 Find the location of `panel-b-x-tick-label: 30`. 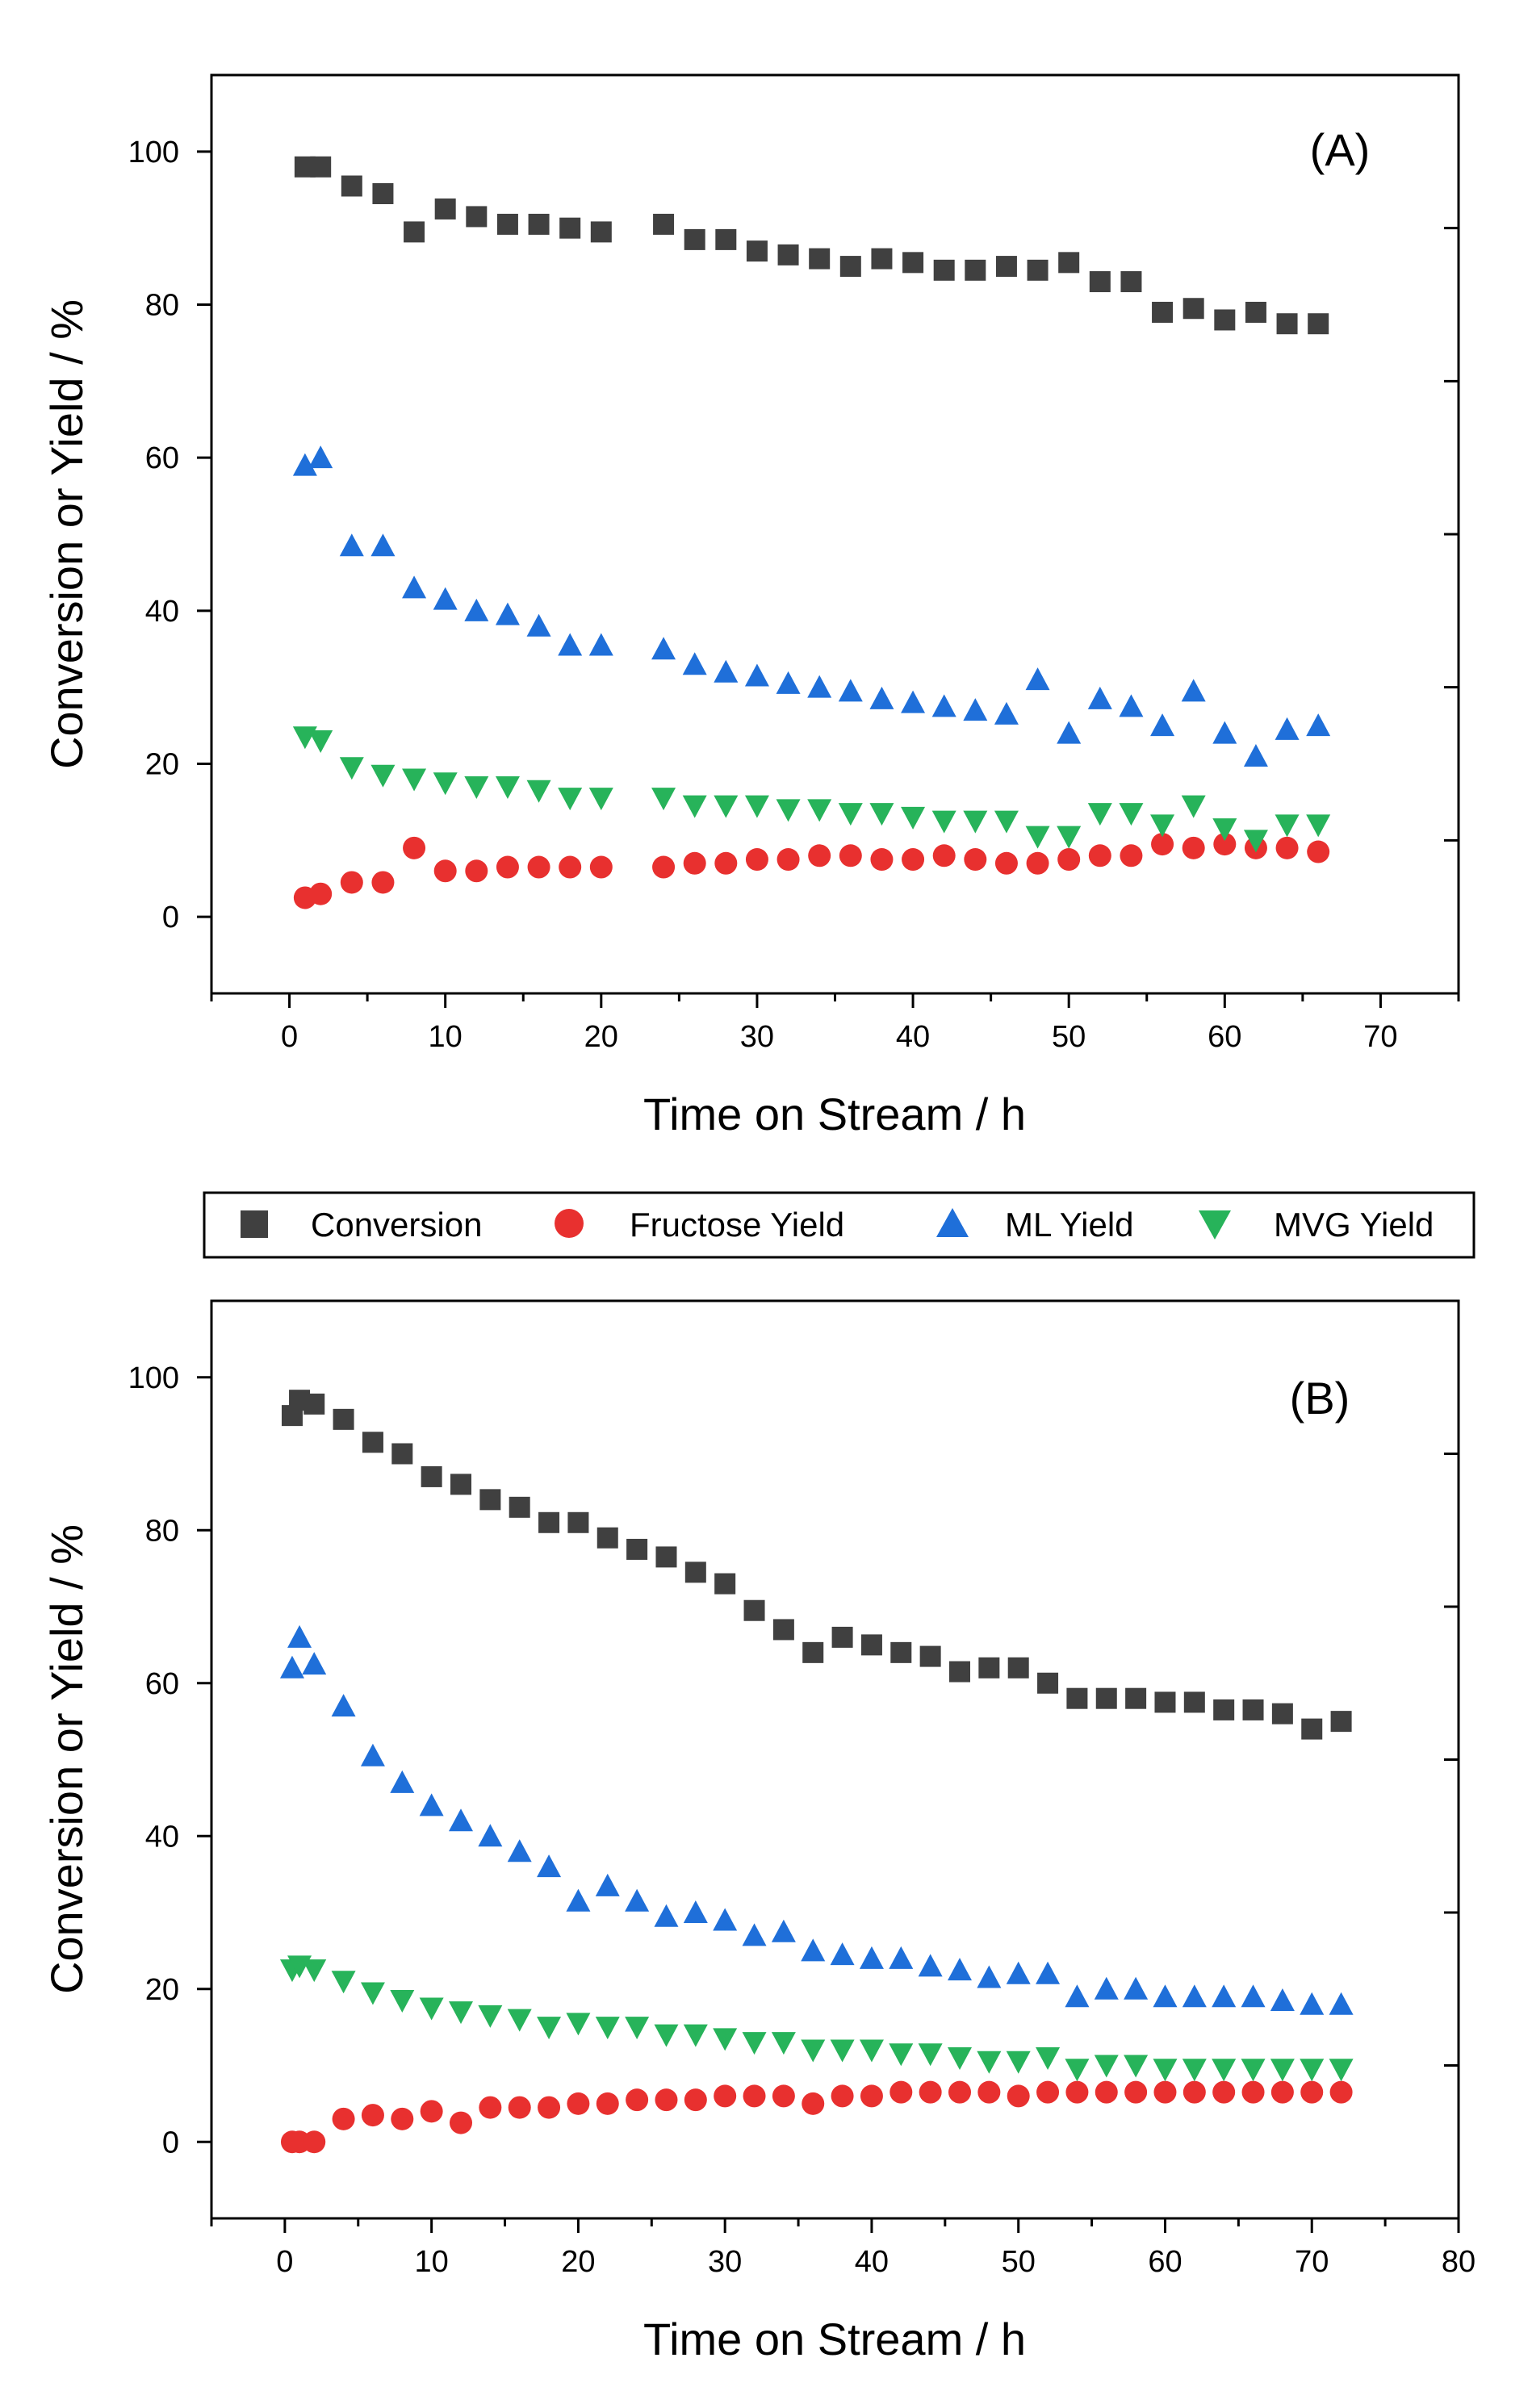

panel-b-x-tick-label: 30 is located at coordinates (725, 2262).